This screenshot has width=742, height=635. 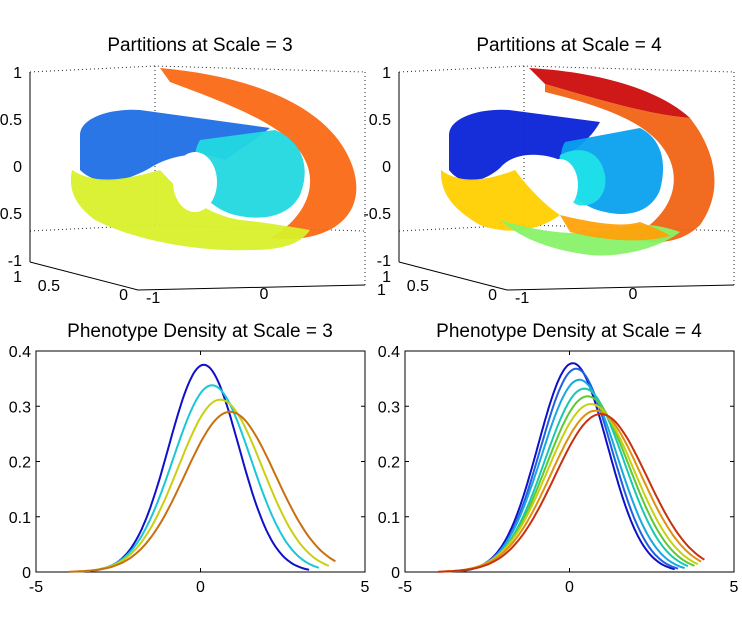 What do you see at coordinates (11, 120) in the screenshot?
I see `panel1-ztick: 0.5` at bounding box center [11, 120].